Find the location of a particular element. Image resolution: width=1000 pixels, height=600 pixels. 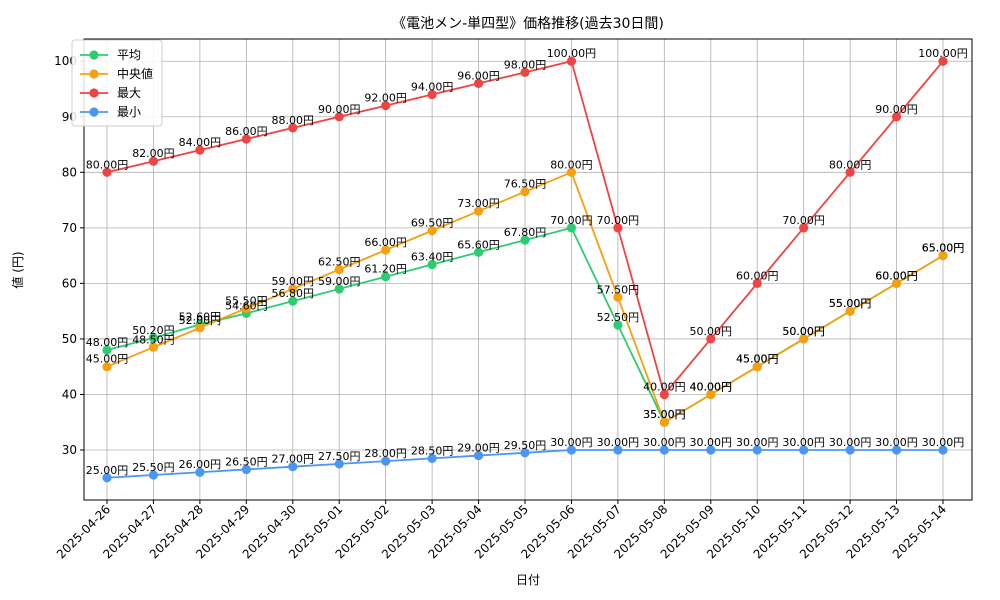

data-label: 48.50円 is located at coordinates (153, 339).